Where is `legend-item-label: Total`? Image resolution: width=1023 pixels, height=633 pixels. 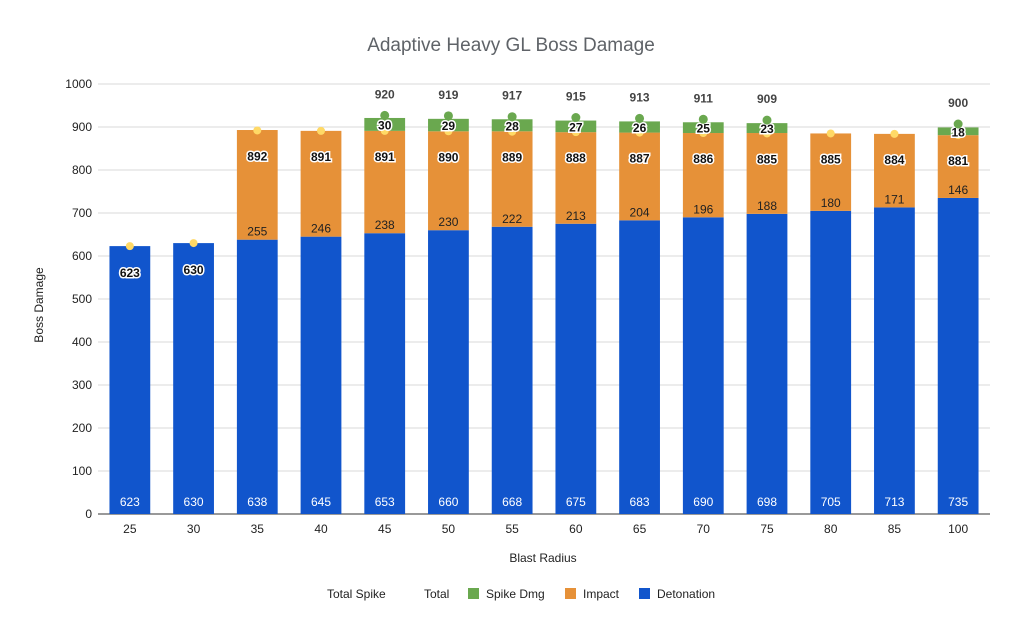 legend-item-label: Total is located at coordinates (436, 594).